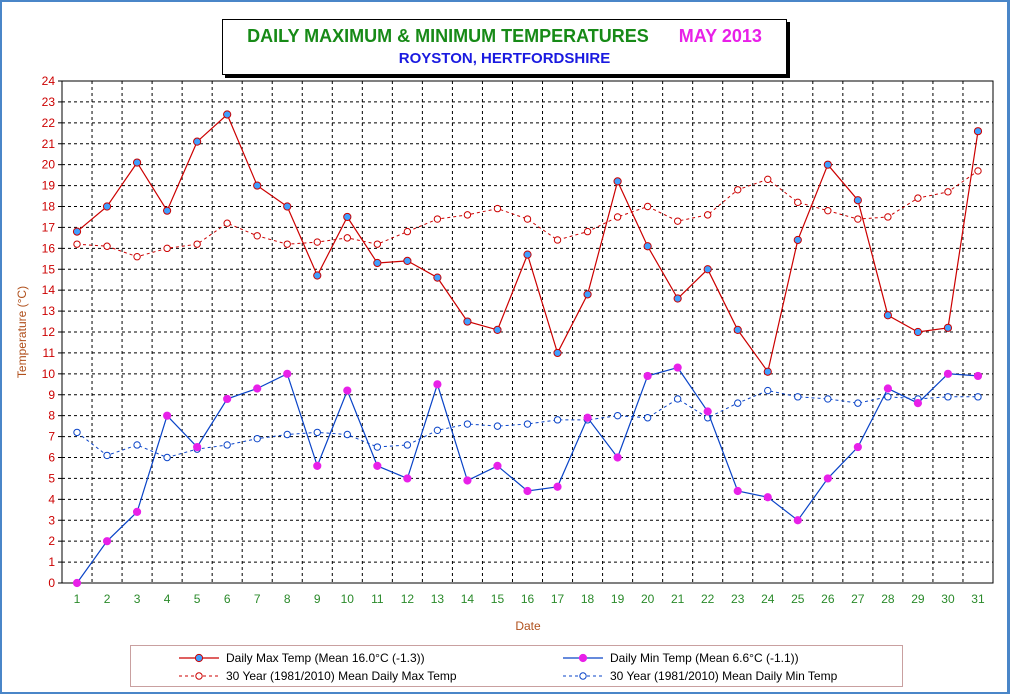  I want to click on y-tick-label: 1, so click(51, 562).